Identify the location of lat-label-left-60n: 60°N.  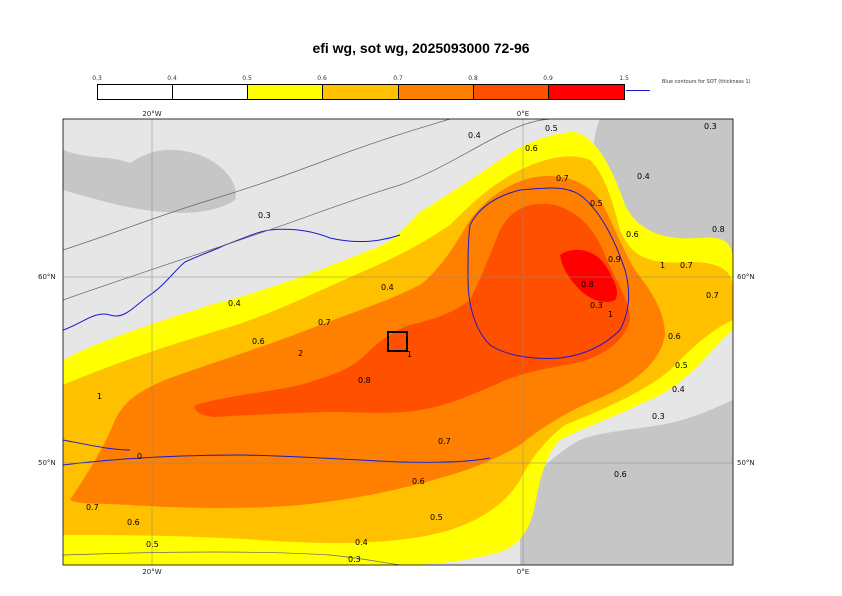
(47, 277).